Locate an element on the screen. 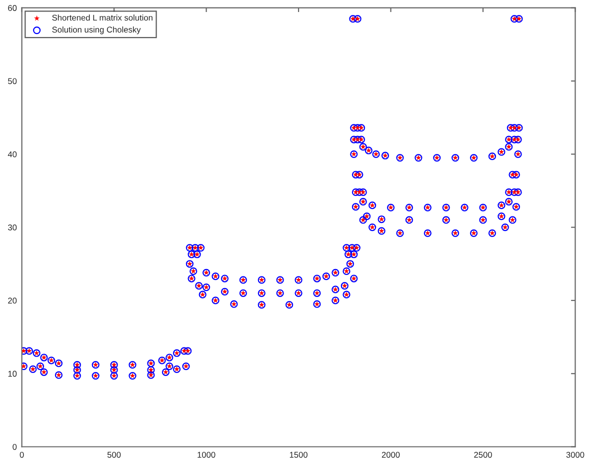  y-tick-label: 40 is located at coordinates (12, 154).